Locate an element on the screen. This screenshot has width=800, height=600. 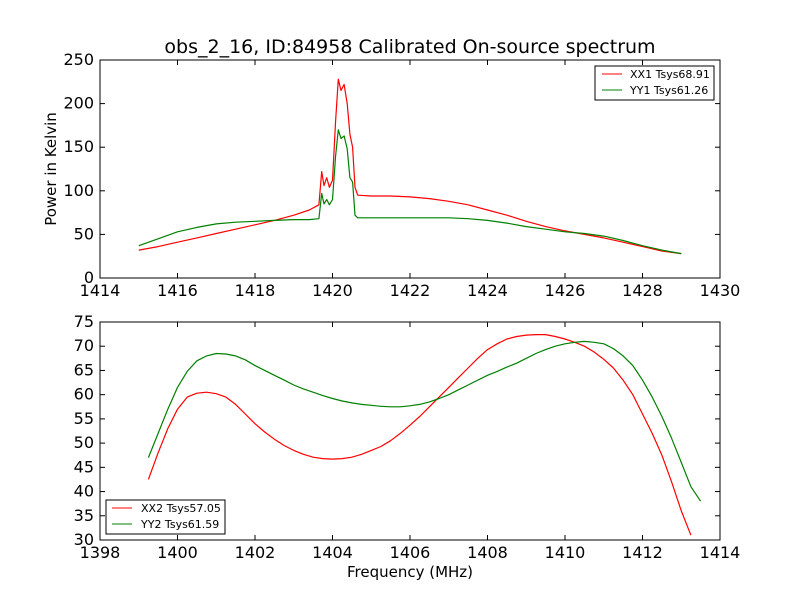
y-tick-label: 75 is located at coordinates (84, 321).